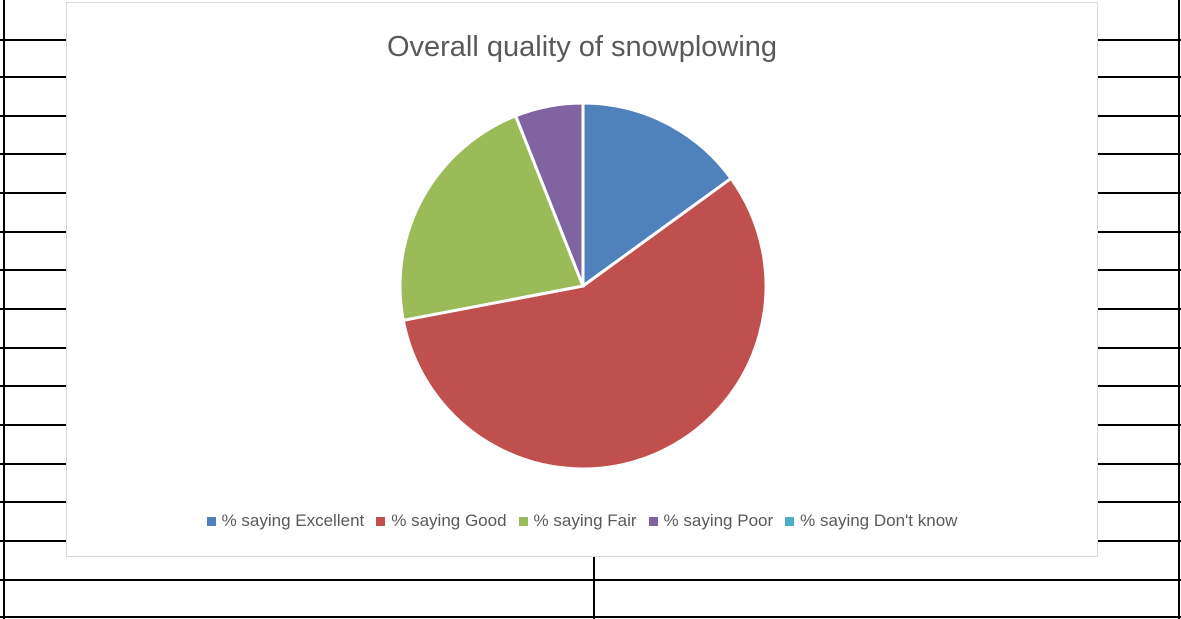 The width and height of the screenshot is (1181, 619). Describe the element at coordinates (585, 520) in the screenshot. I see `legend-label: % saying Fair` at that location.